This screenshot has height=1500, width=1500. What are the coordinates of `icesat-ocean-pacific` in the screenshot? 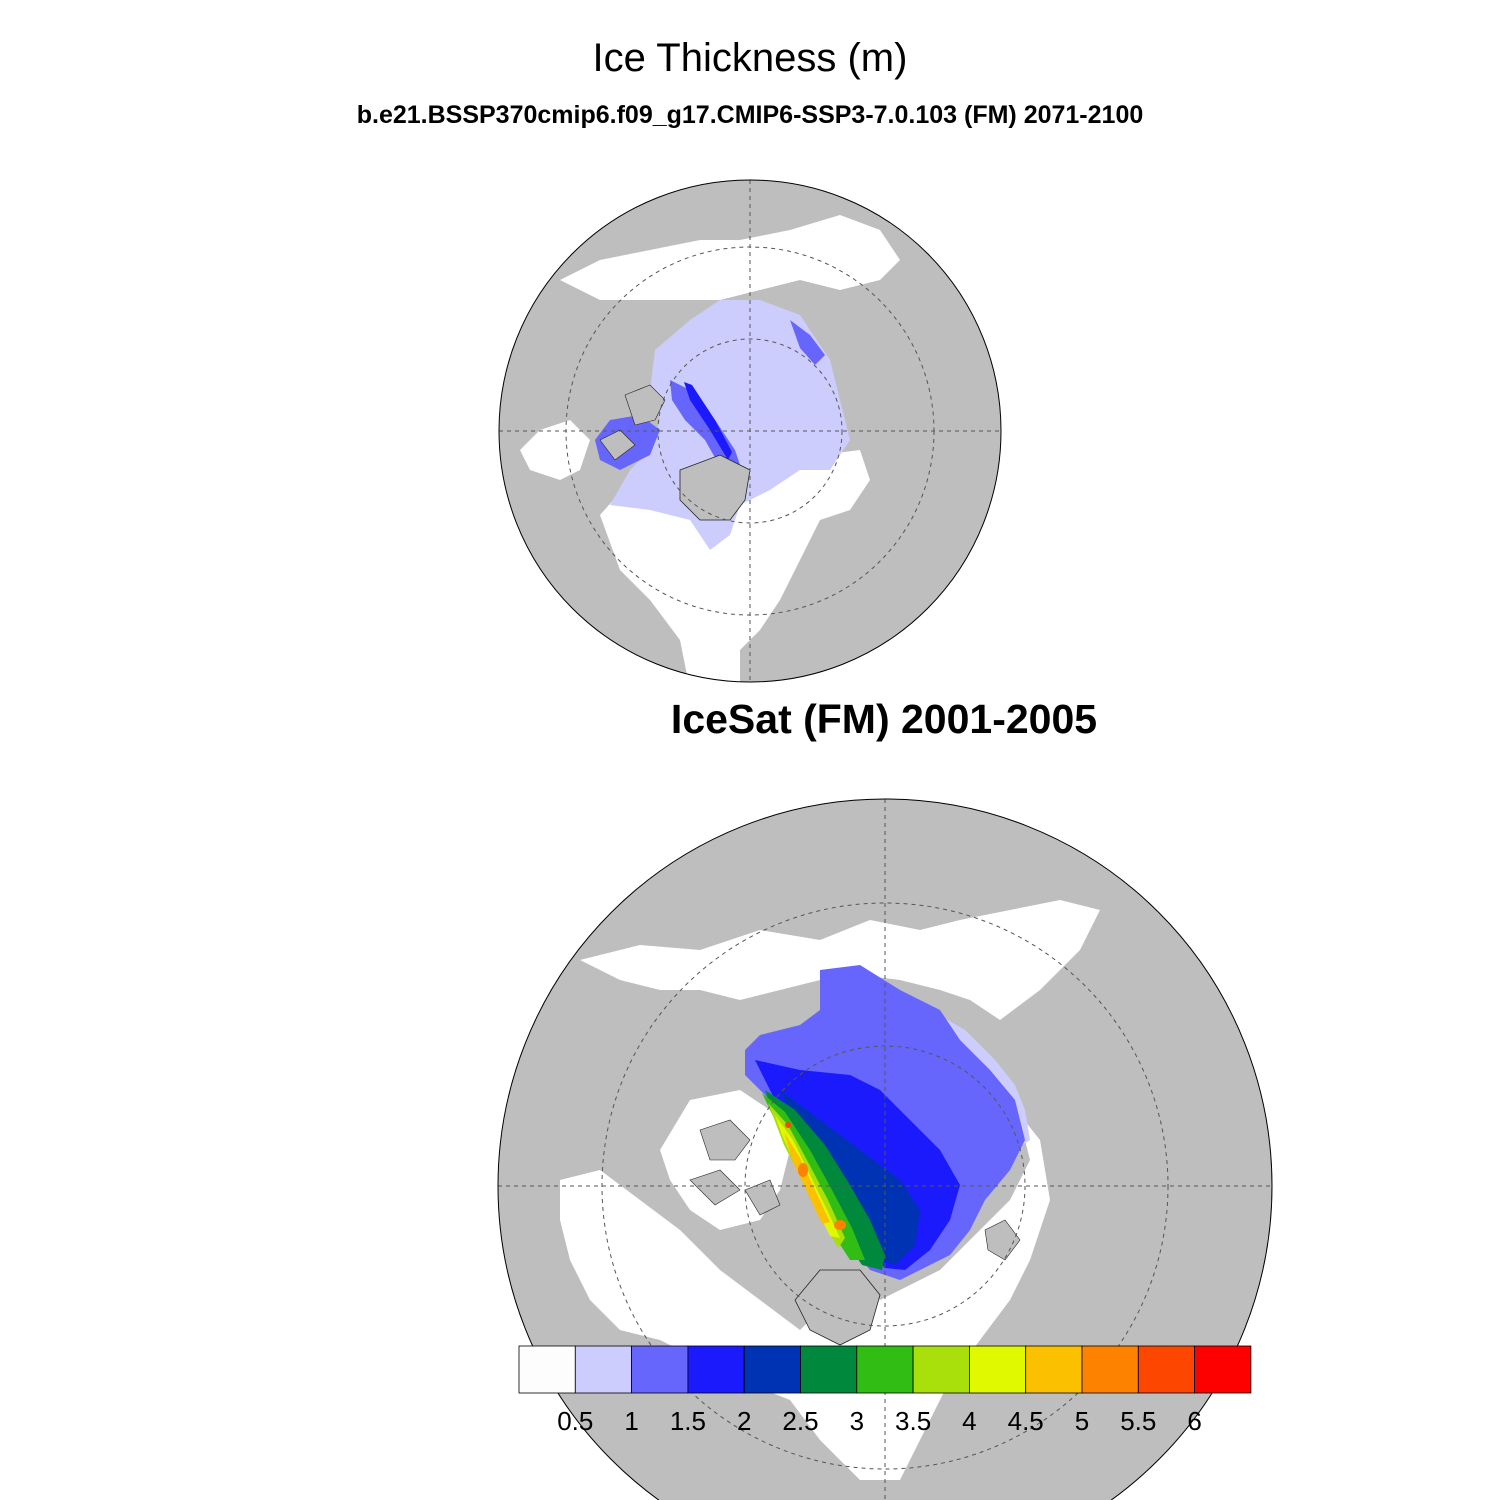 It's located at (840, 960).